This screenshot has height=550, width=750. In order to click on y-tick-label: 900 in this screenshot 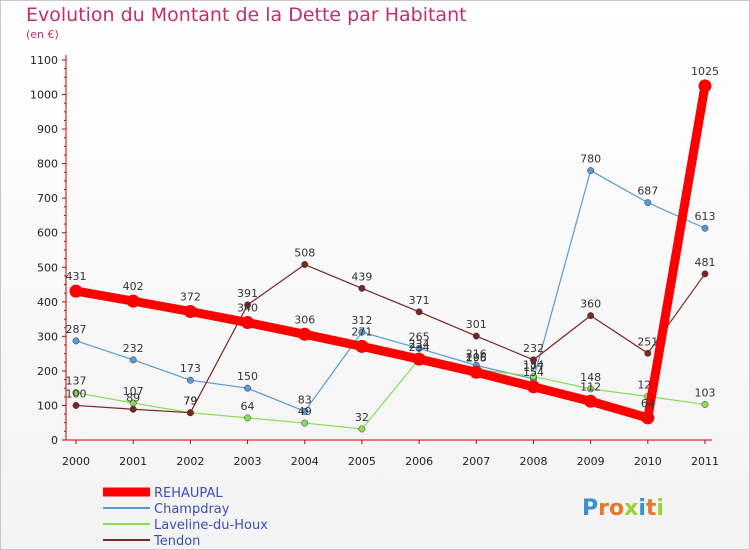, I will do `click(47, 129)`.